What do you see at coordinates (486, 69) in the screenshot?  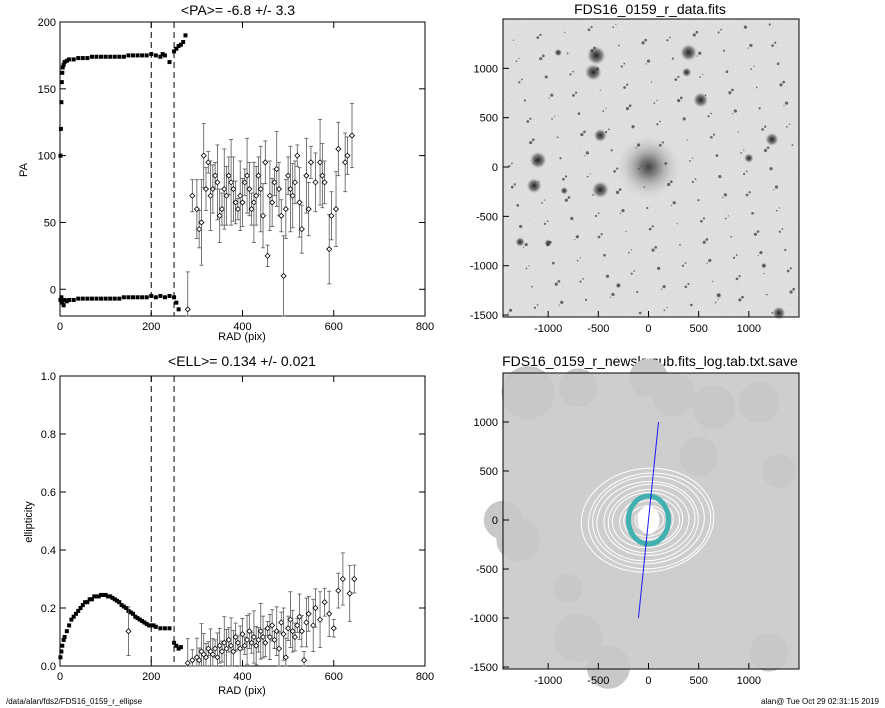 I see `data-image-y-tick-label: 1000` at bounding box center [486, 69].